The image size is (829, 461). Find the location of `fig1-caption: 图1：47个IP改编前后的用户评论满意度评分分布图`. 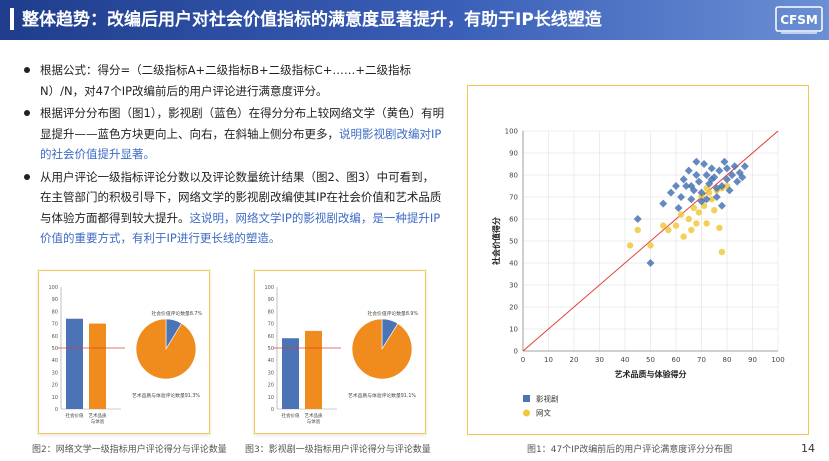

fig1-caption: 图1：47个IP改编前后的用户评论满意度评分分布图 is located at coordinates (630, 450).